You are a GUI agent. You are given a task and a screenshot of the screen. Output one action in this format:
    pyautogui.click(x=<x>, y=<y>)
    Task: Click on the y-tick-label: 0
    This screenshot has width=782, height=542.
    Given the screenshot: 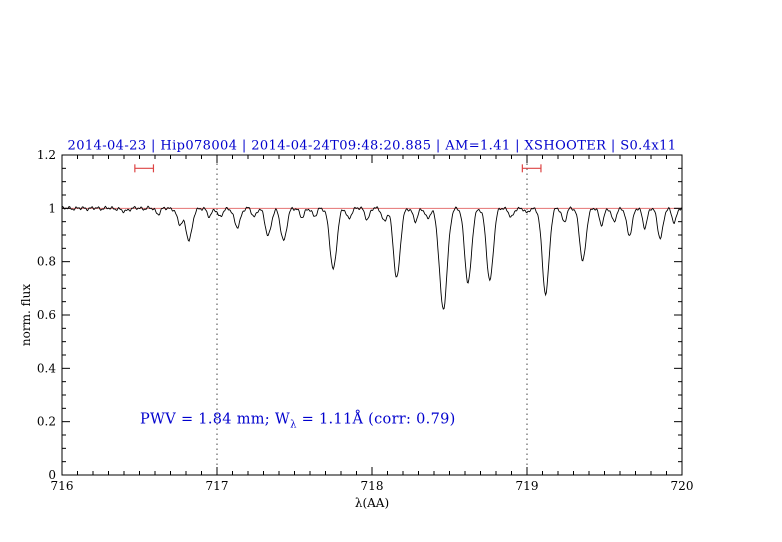 What is the action you would take?
    pyautogui.click(x=52, y=475)
    